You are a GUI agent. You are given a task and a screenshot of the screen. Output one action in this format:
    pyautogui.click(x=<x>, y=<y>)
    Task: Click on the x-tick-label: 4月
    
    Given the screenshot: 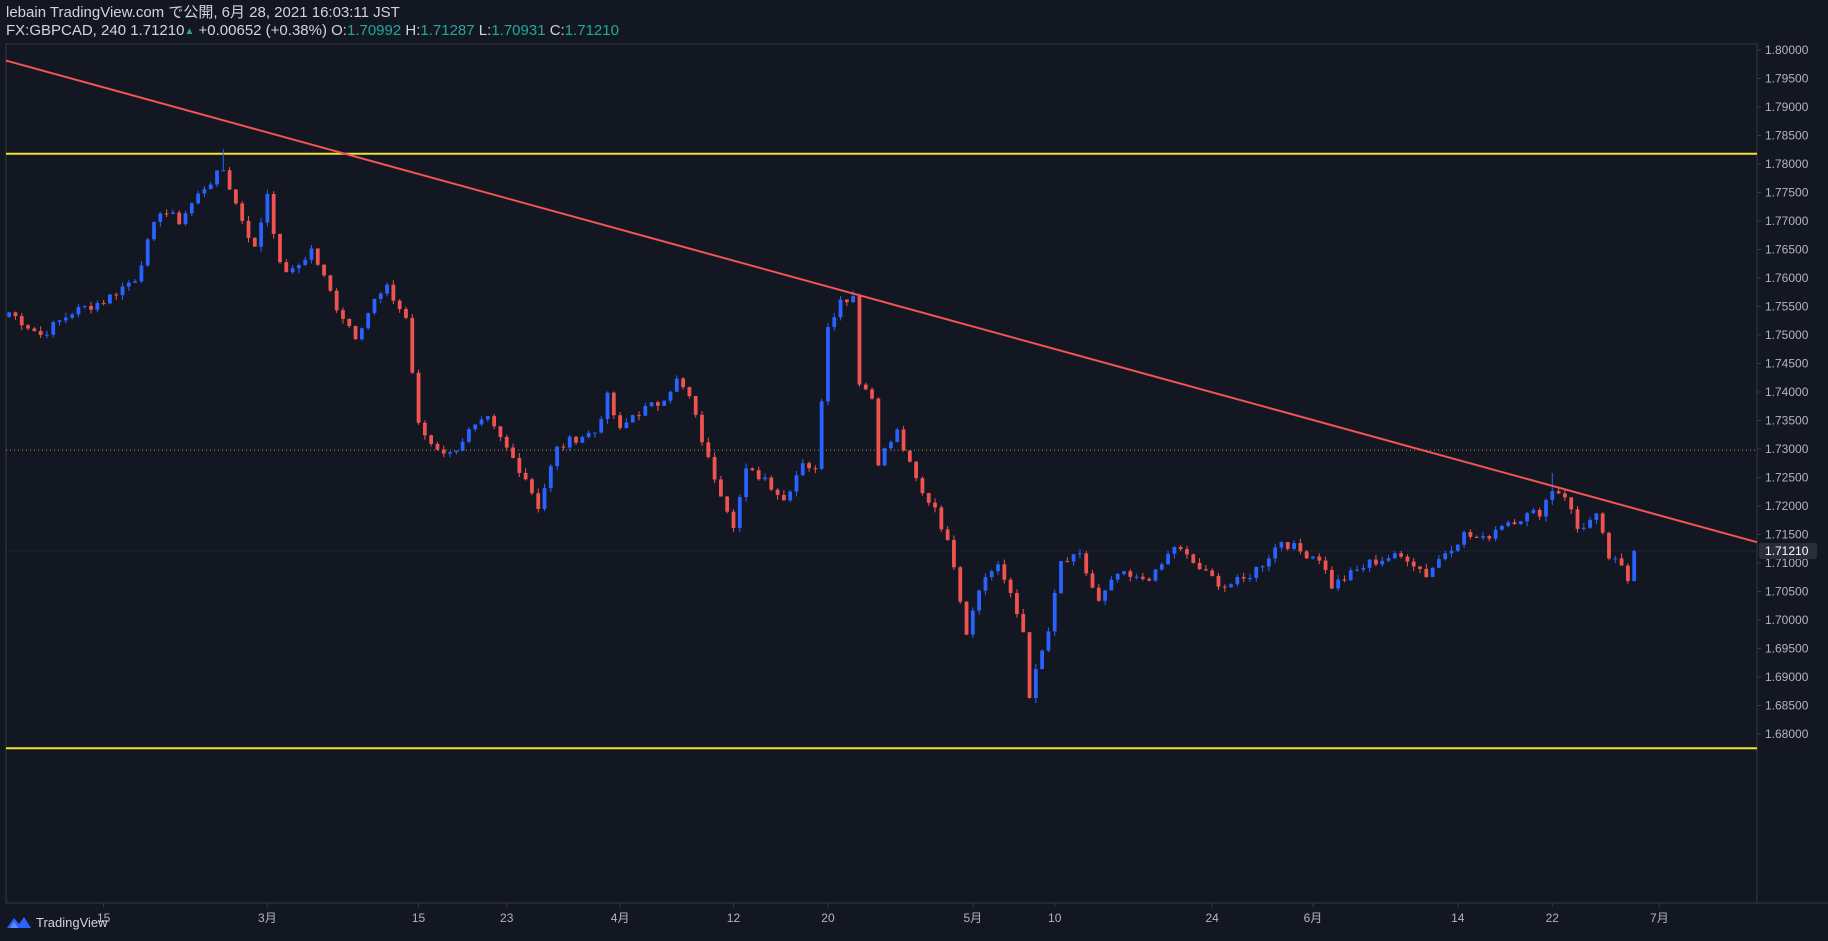 What is the action you would take?
    pyautogui.click(x=620, y=918)
    